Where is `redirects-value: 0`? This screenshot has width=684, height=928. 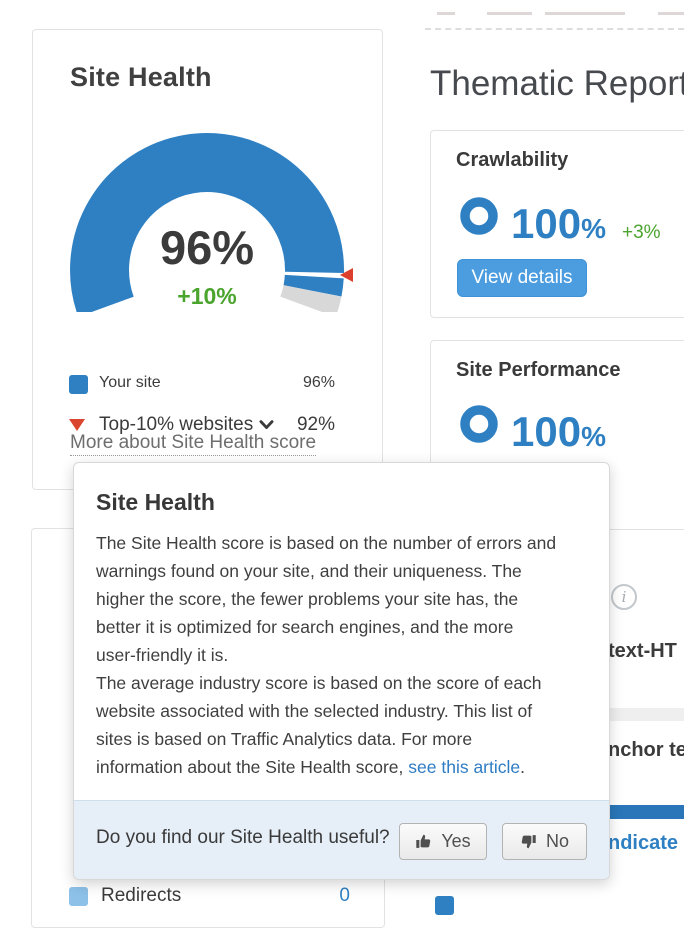
redirects-value: 0 is located at coordinates (344, 895).